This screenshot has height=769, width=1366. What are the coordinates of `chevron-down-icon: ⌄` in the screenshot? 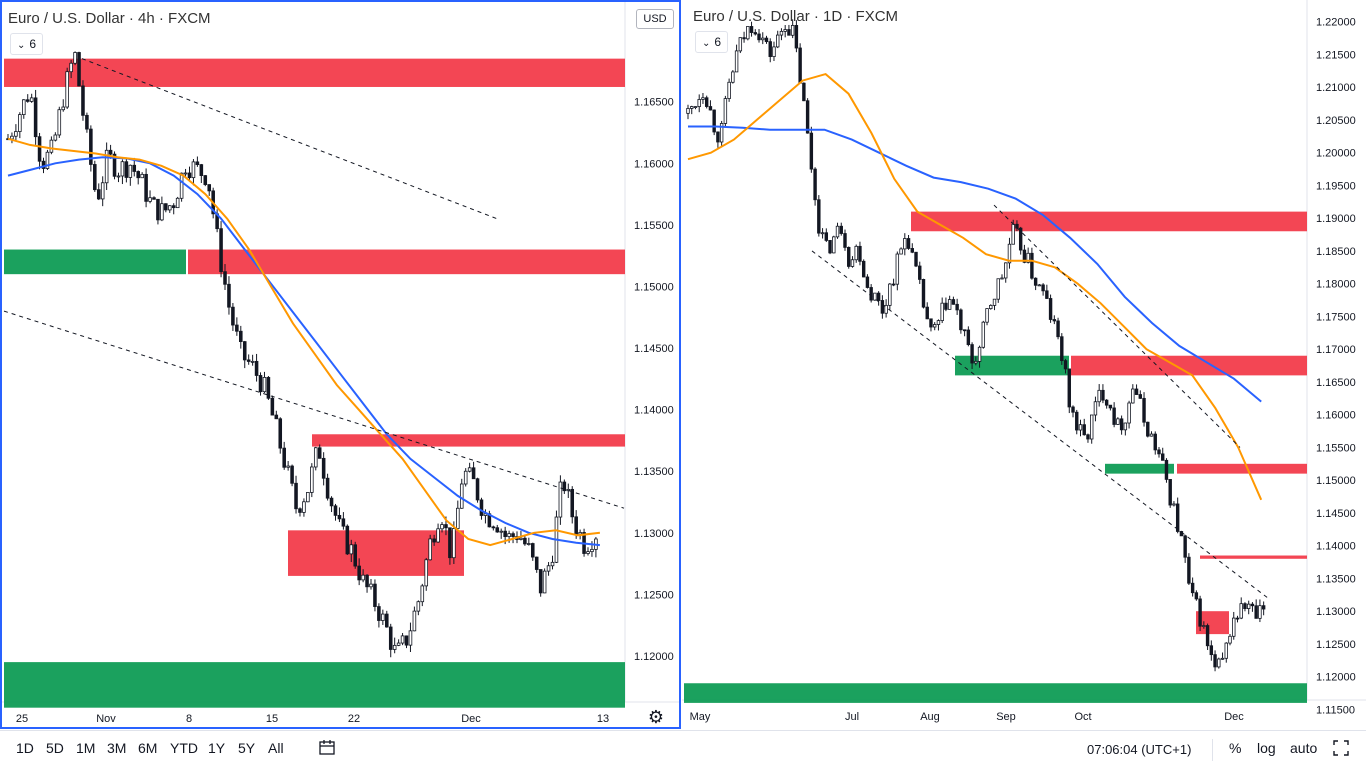 It's located at (706, 43).